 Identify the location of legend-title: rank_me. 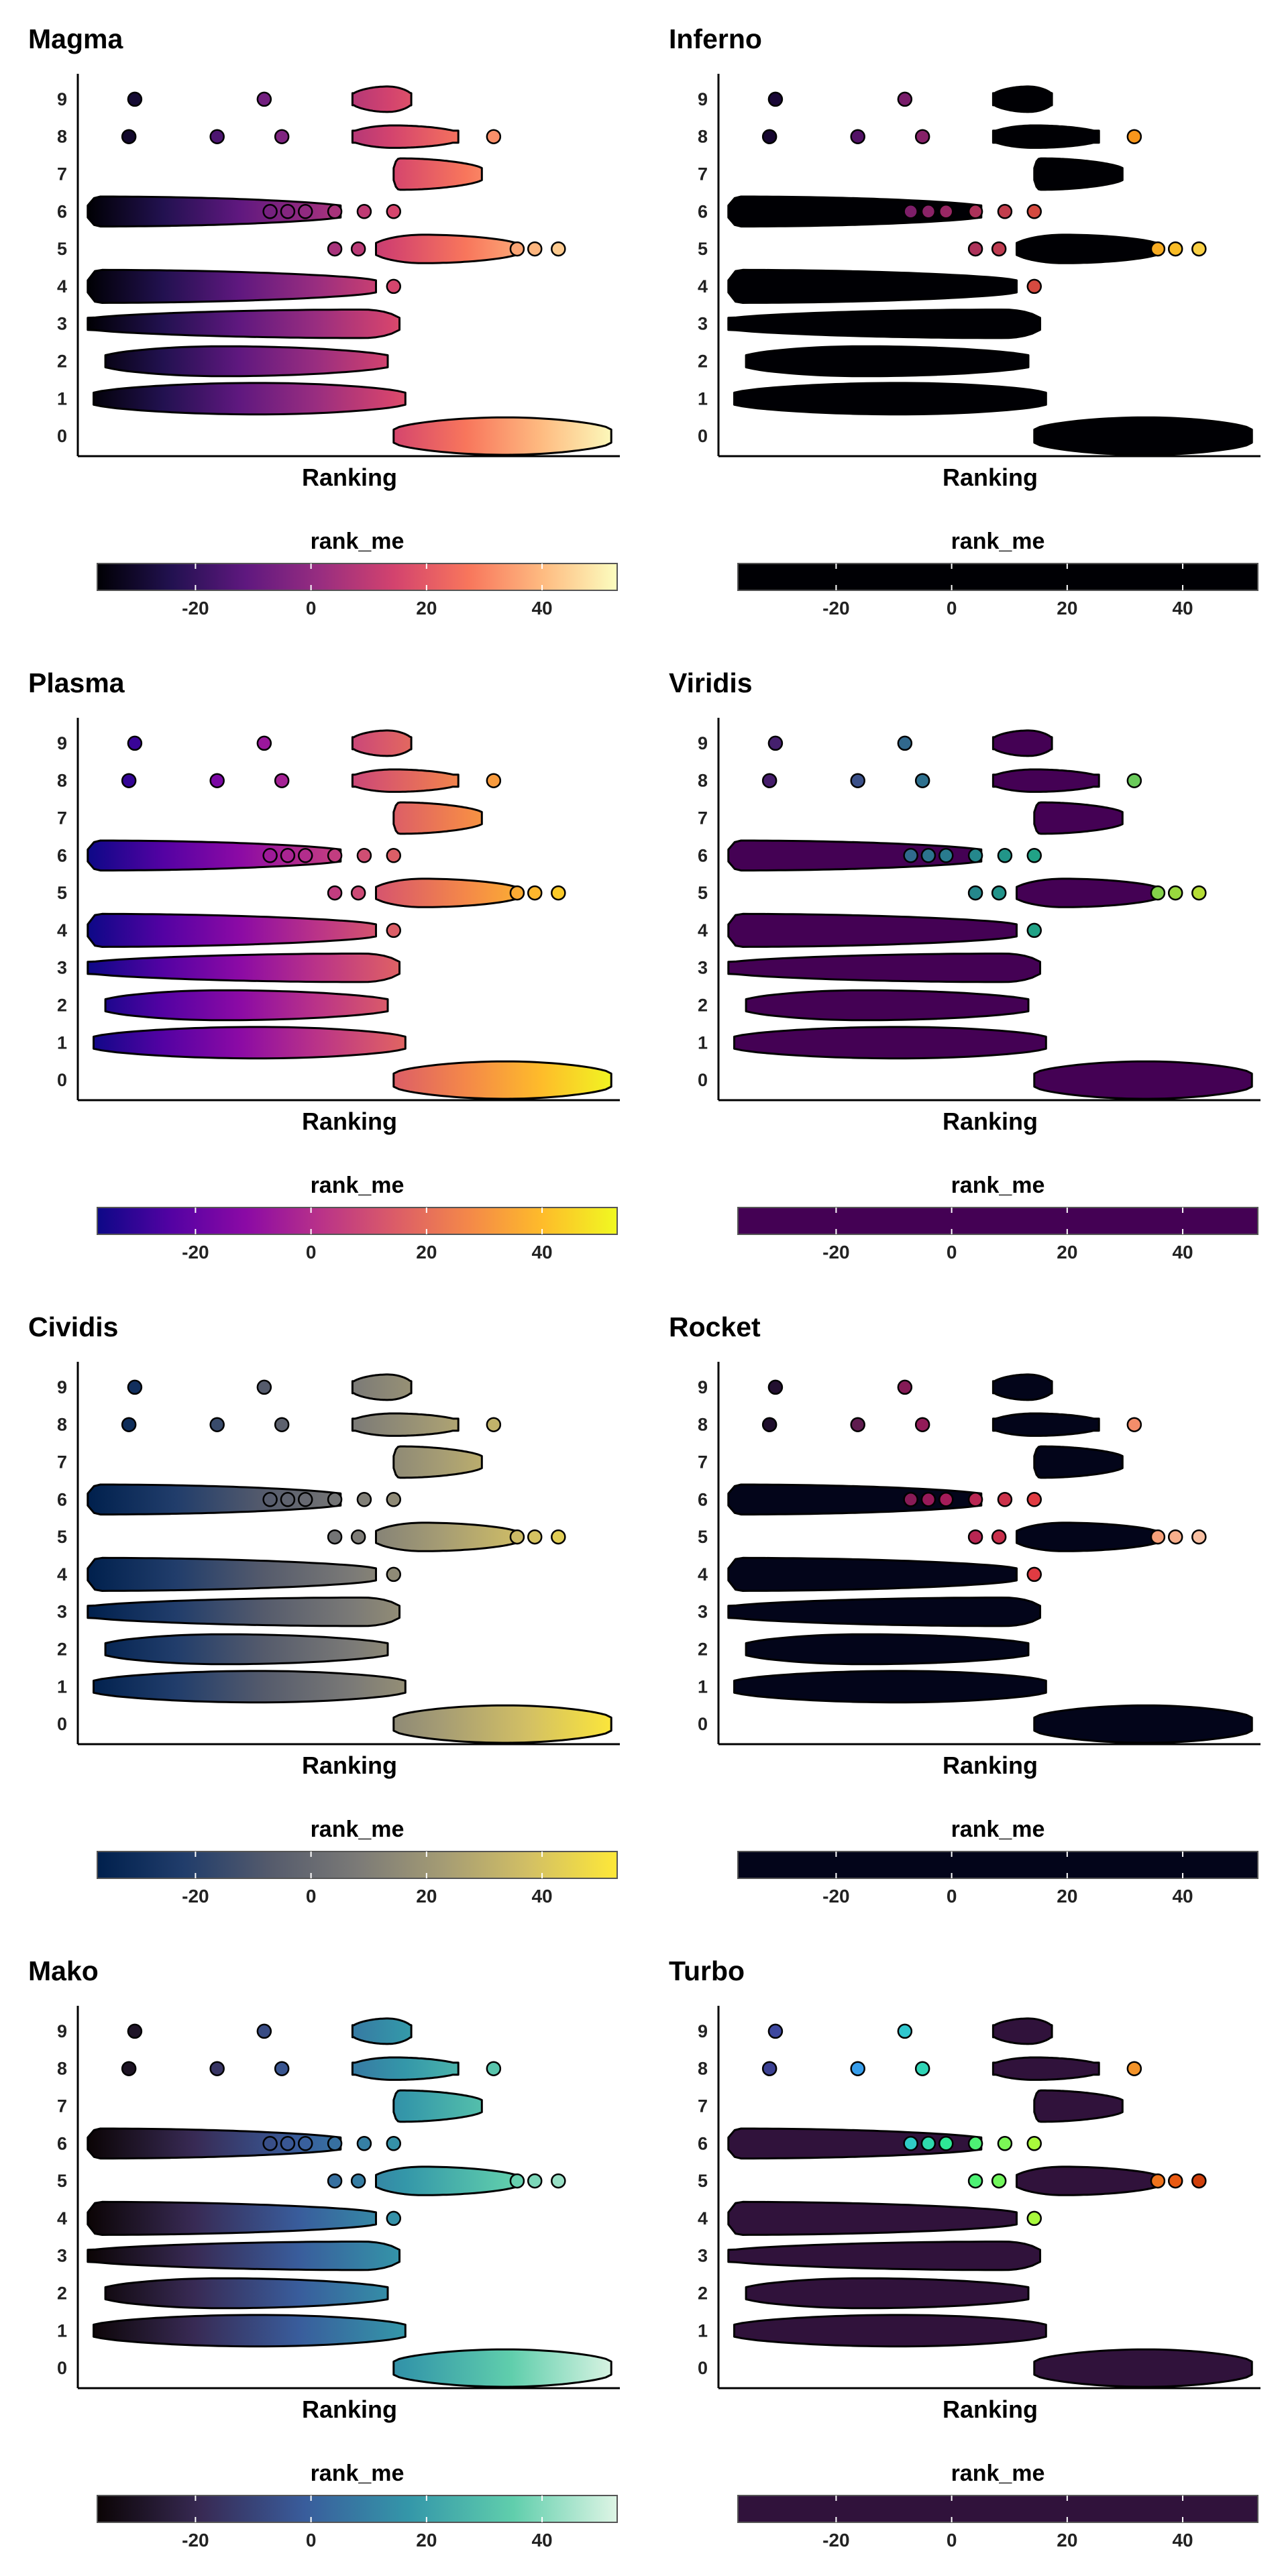
(998, 2473).